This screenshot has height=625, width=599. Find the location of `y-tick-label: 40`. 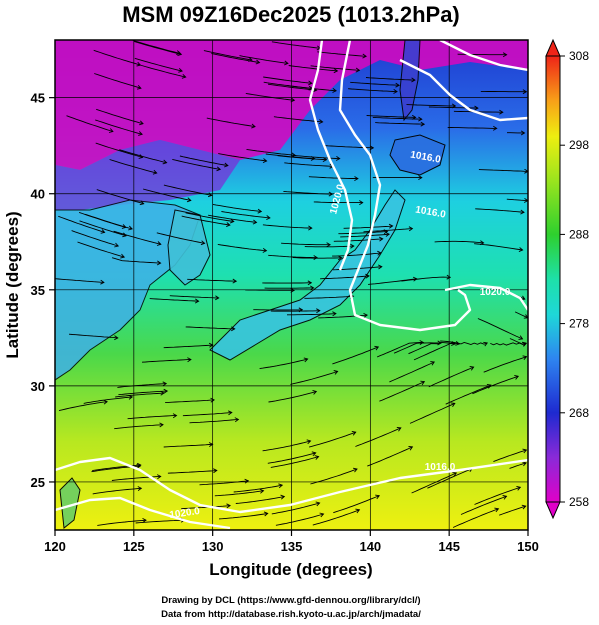

y-tick-label: 40 is located at coordinates (38, 194).